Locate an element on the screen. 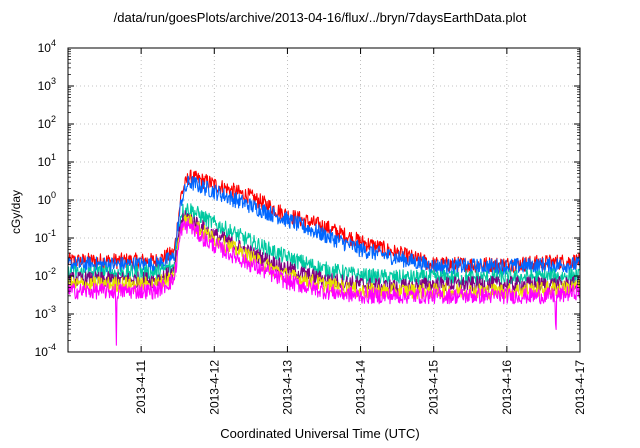 The height and width of the screenshot is (448, 640). x-tick-label: 2013-4-11 is located at coordinates (141, 387).